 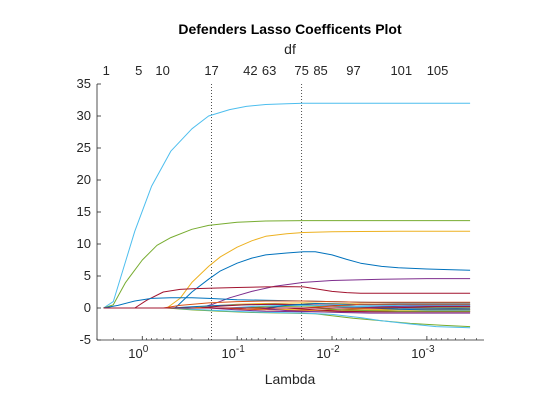 What do you see at coordinates (162, 70) in the screenshot?
I see `top-tick-label: 10` at bounding box center [162, 70].